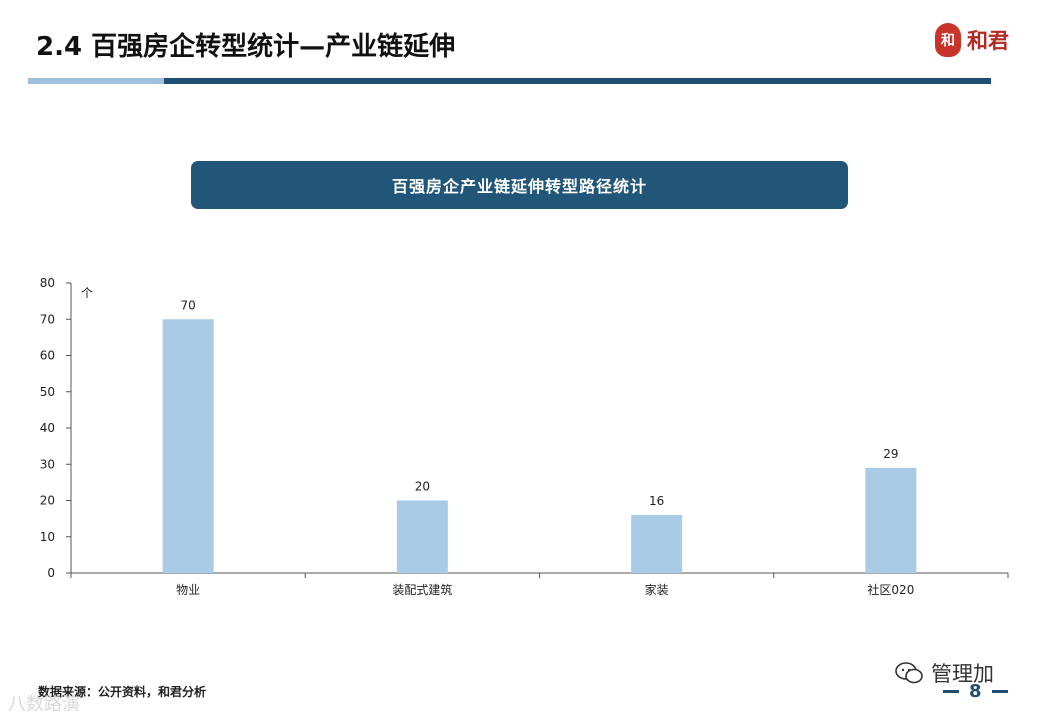 The image size is (1039, 720). I want to click on header-rule, so click(577, 81).